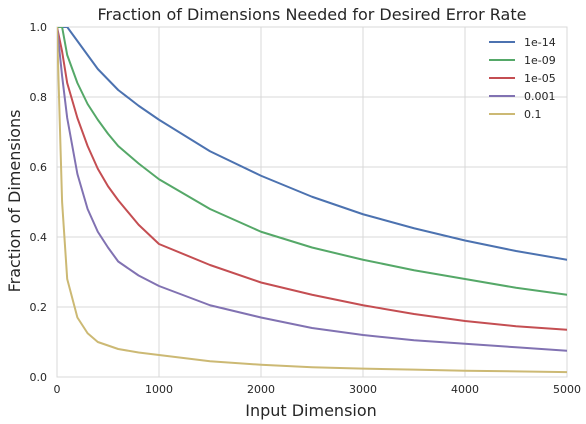 The image size is (586, 424). Describe the element at coordinates (39, 27) in the screenshot. I see `y-tick-label: 1.0` at that location.